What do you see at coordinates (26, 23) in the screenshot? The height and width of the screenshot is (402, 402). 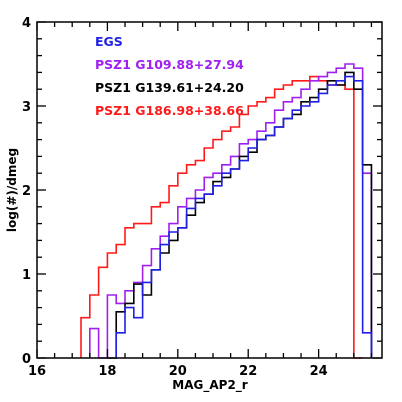 I see `y-tick-label: 4` at bounding box center [26, 23].